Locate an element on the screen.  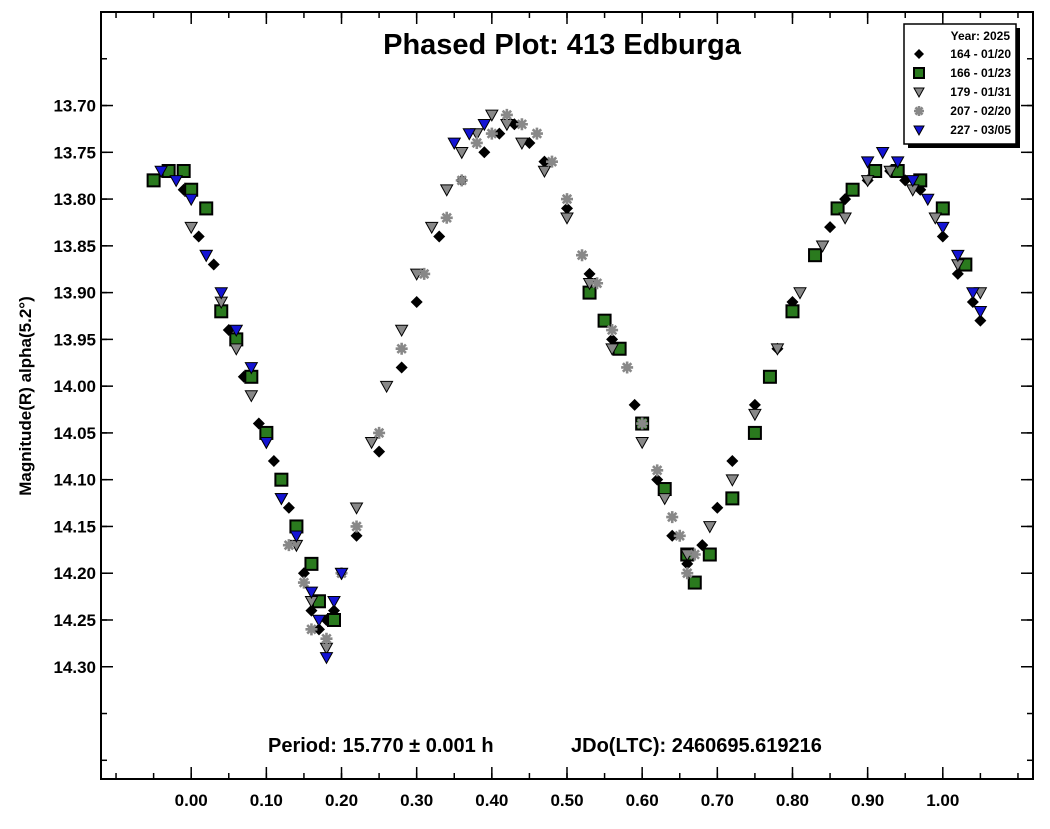
legend-item: 227 - 03/05 is located at coordinates (962, 130).